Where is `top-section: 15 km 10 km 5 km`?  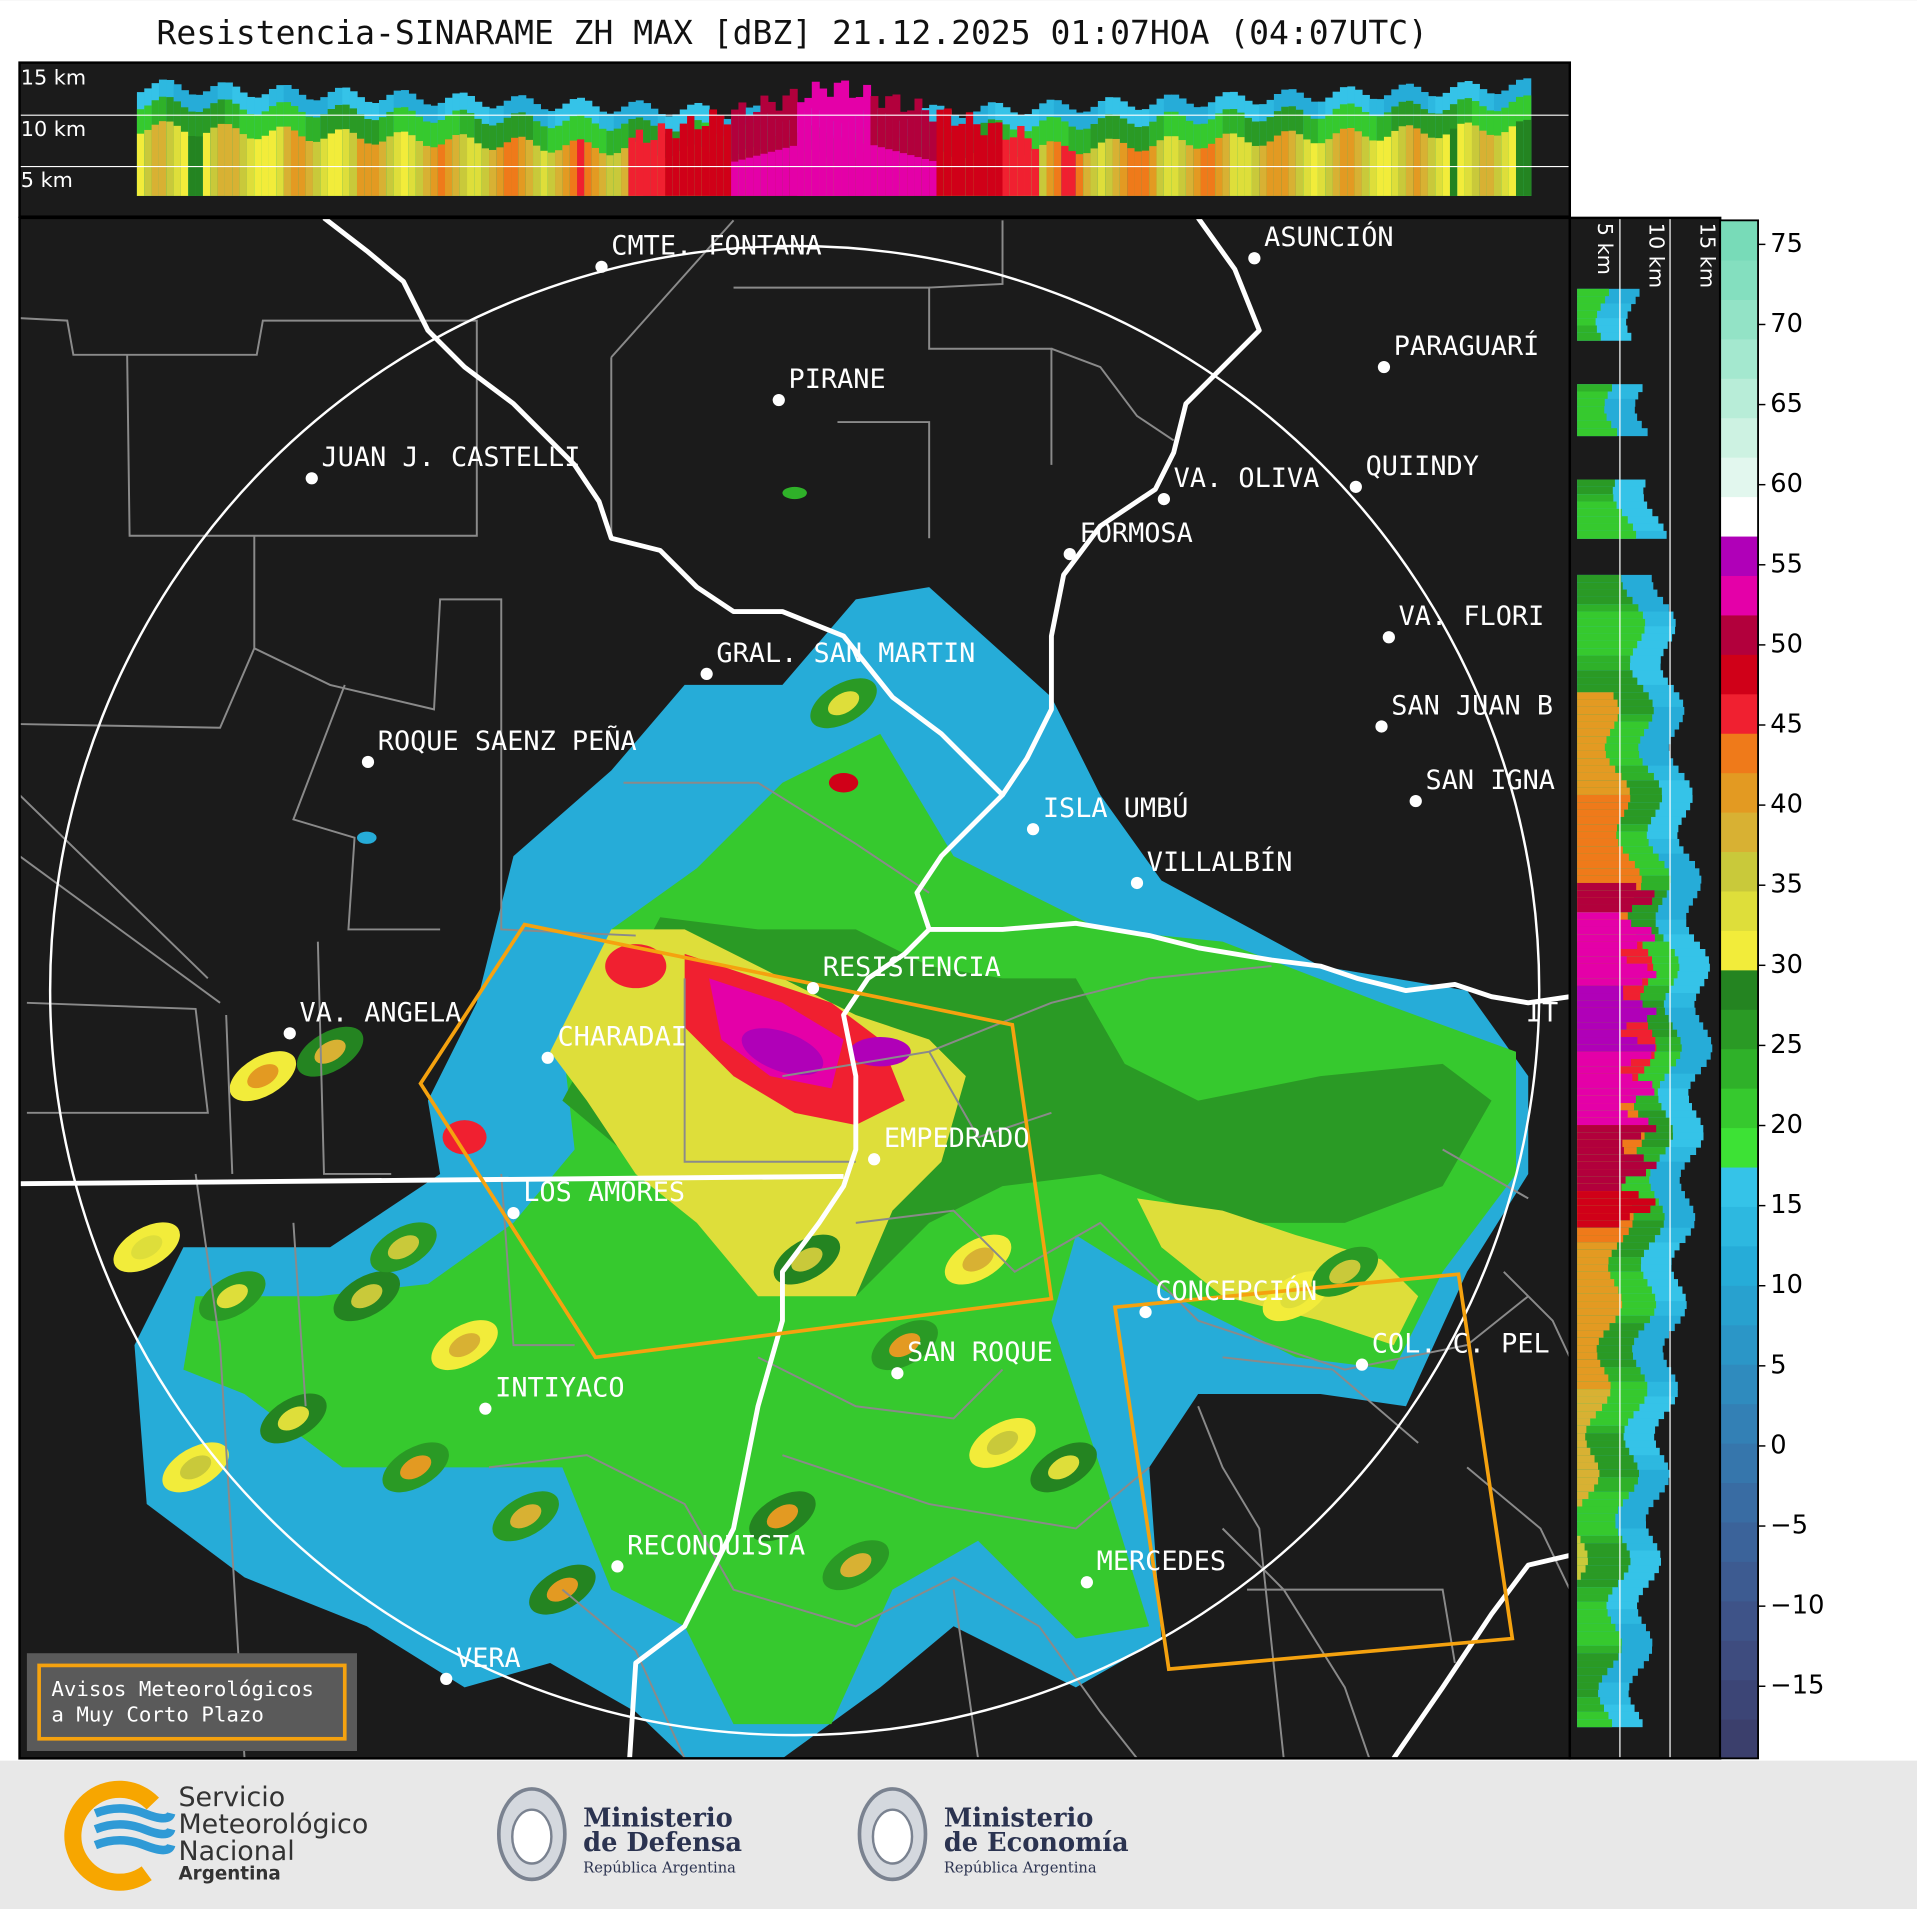
top-section: 15 km 10 km 5 km is located at coordinates (794, 139).